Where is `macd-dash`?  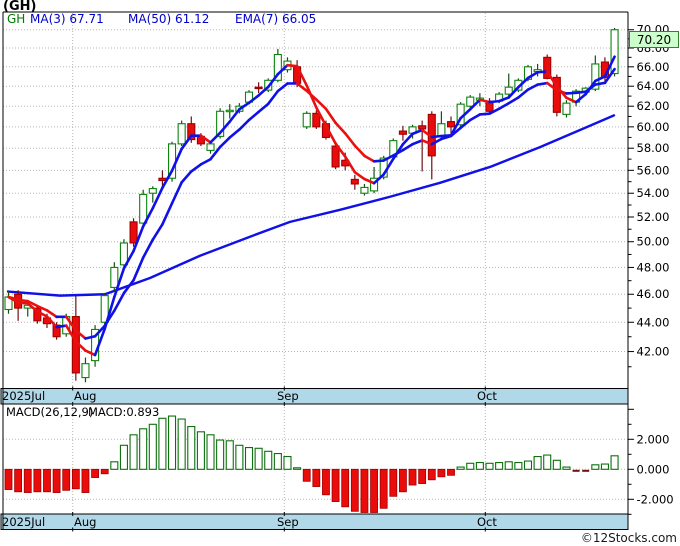
macd-dash is located at coordinates (586, 470).